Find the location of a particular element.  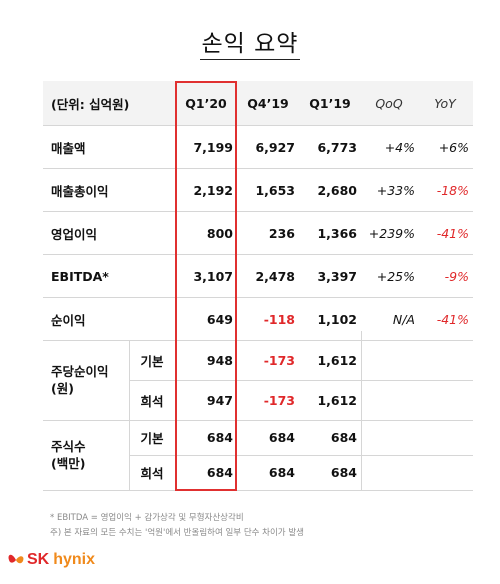

q1-20-highlight-frame is located at coordinates (206, 286).